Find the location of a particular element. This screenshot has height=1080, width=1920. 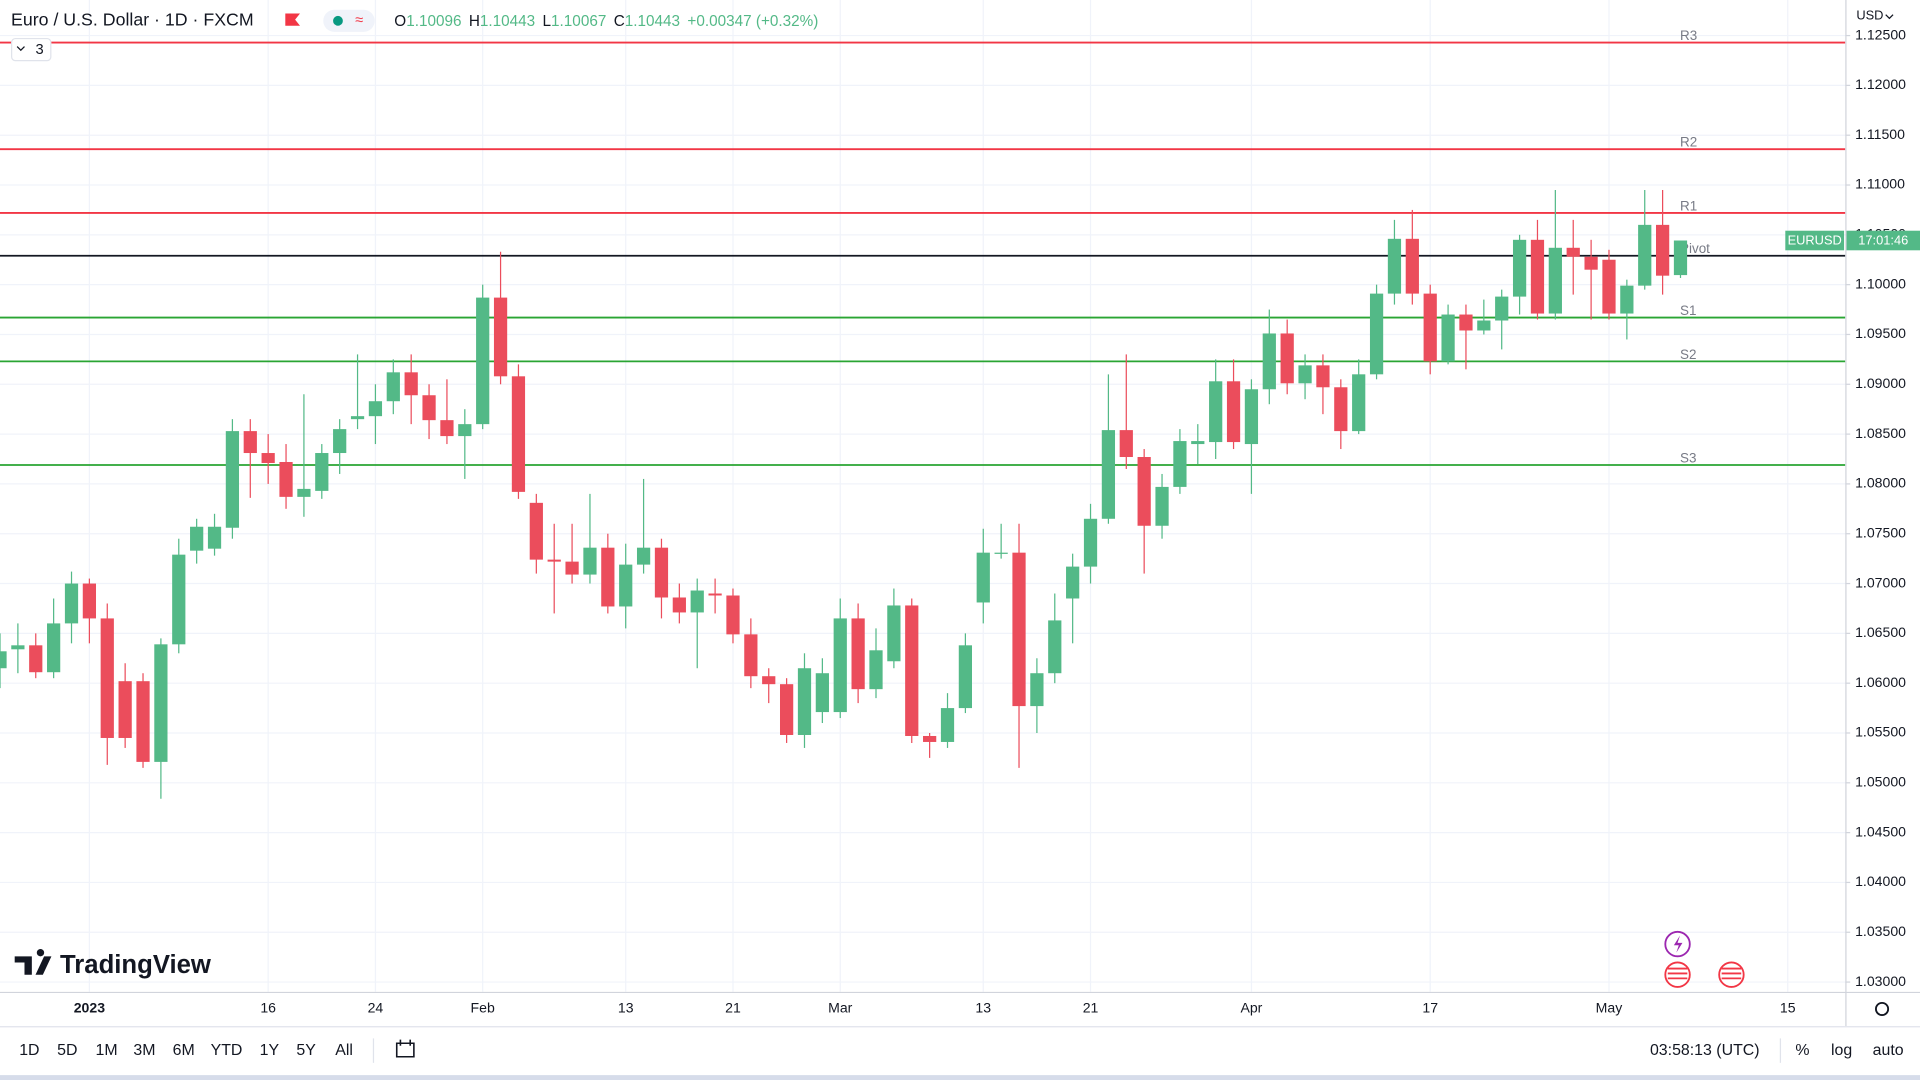

x-tick-label: 2023 is located at coordinates (89, 1008).